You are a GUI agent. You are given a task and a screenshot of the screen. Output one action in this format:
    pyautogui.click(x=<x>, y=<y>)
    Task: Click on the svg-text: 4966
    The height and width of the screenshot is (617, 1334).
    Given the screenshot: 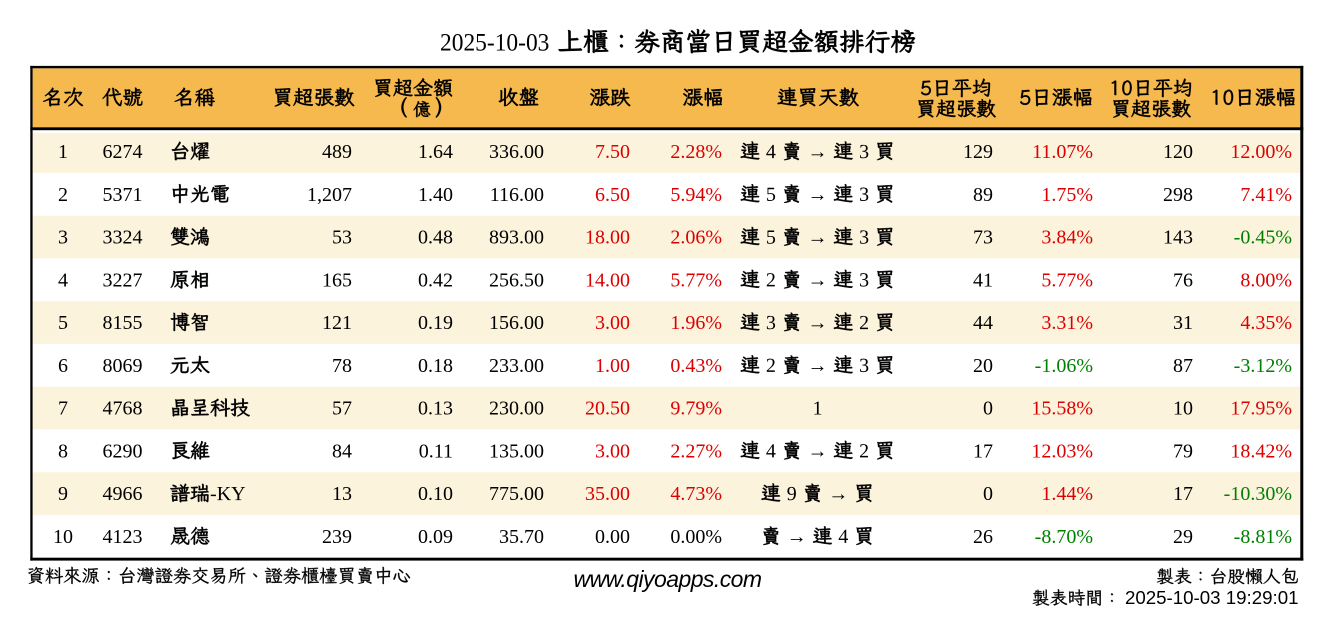 What is the action you would take?
    pyautogui.click(x=123, y=494)
    